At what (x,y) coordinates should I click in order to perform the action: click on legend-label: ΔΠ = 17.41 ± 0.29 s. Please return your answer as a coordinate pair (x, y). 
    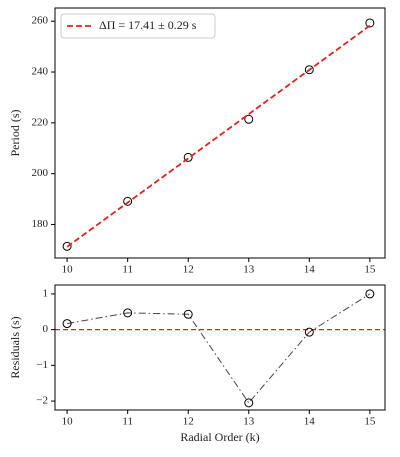
    Looking at the image, I should click on (148, 25).